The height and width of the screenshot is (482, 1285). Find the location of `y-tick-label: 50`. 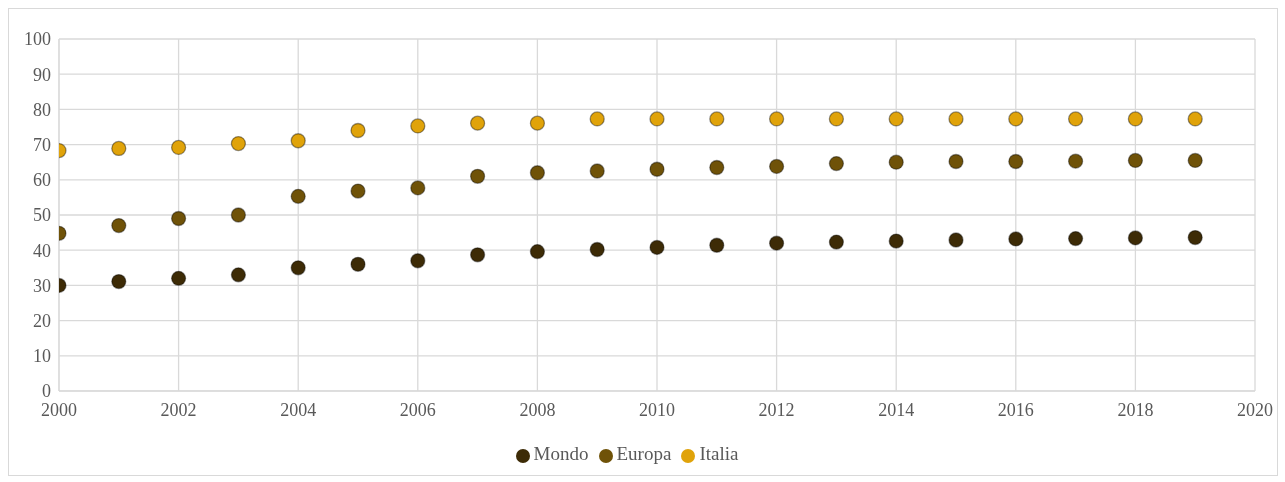

y-tick-label: 50 is located at coordinates (42, 215).